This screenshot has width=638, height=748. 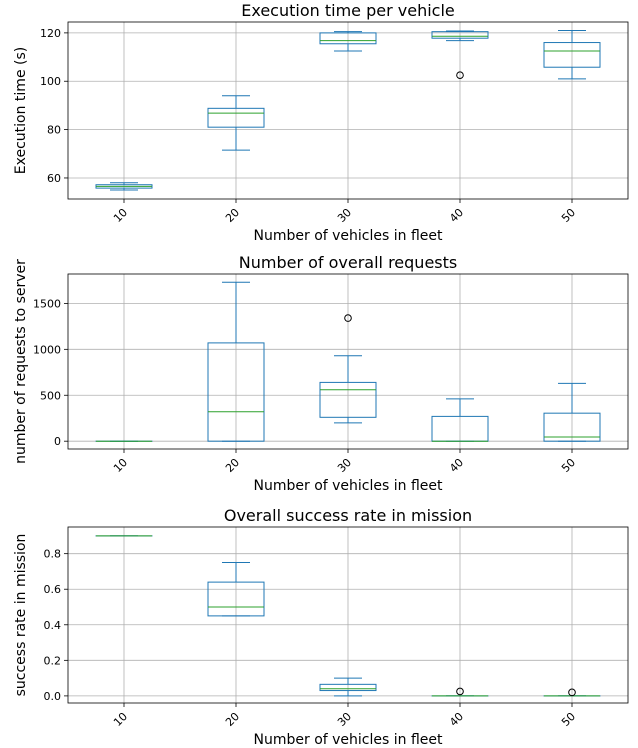 What do you see at coordinates (21, 361) in the screenshot?
I see `y-axis-label: number of requests to server` at bounding box center [21, 361].